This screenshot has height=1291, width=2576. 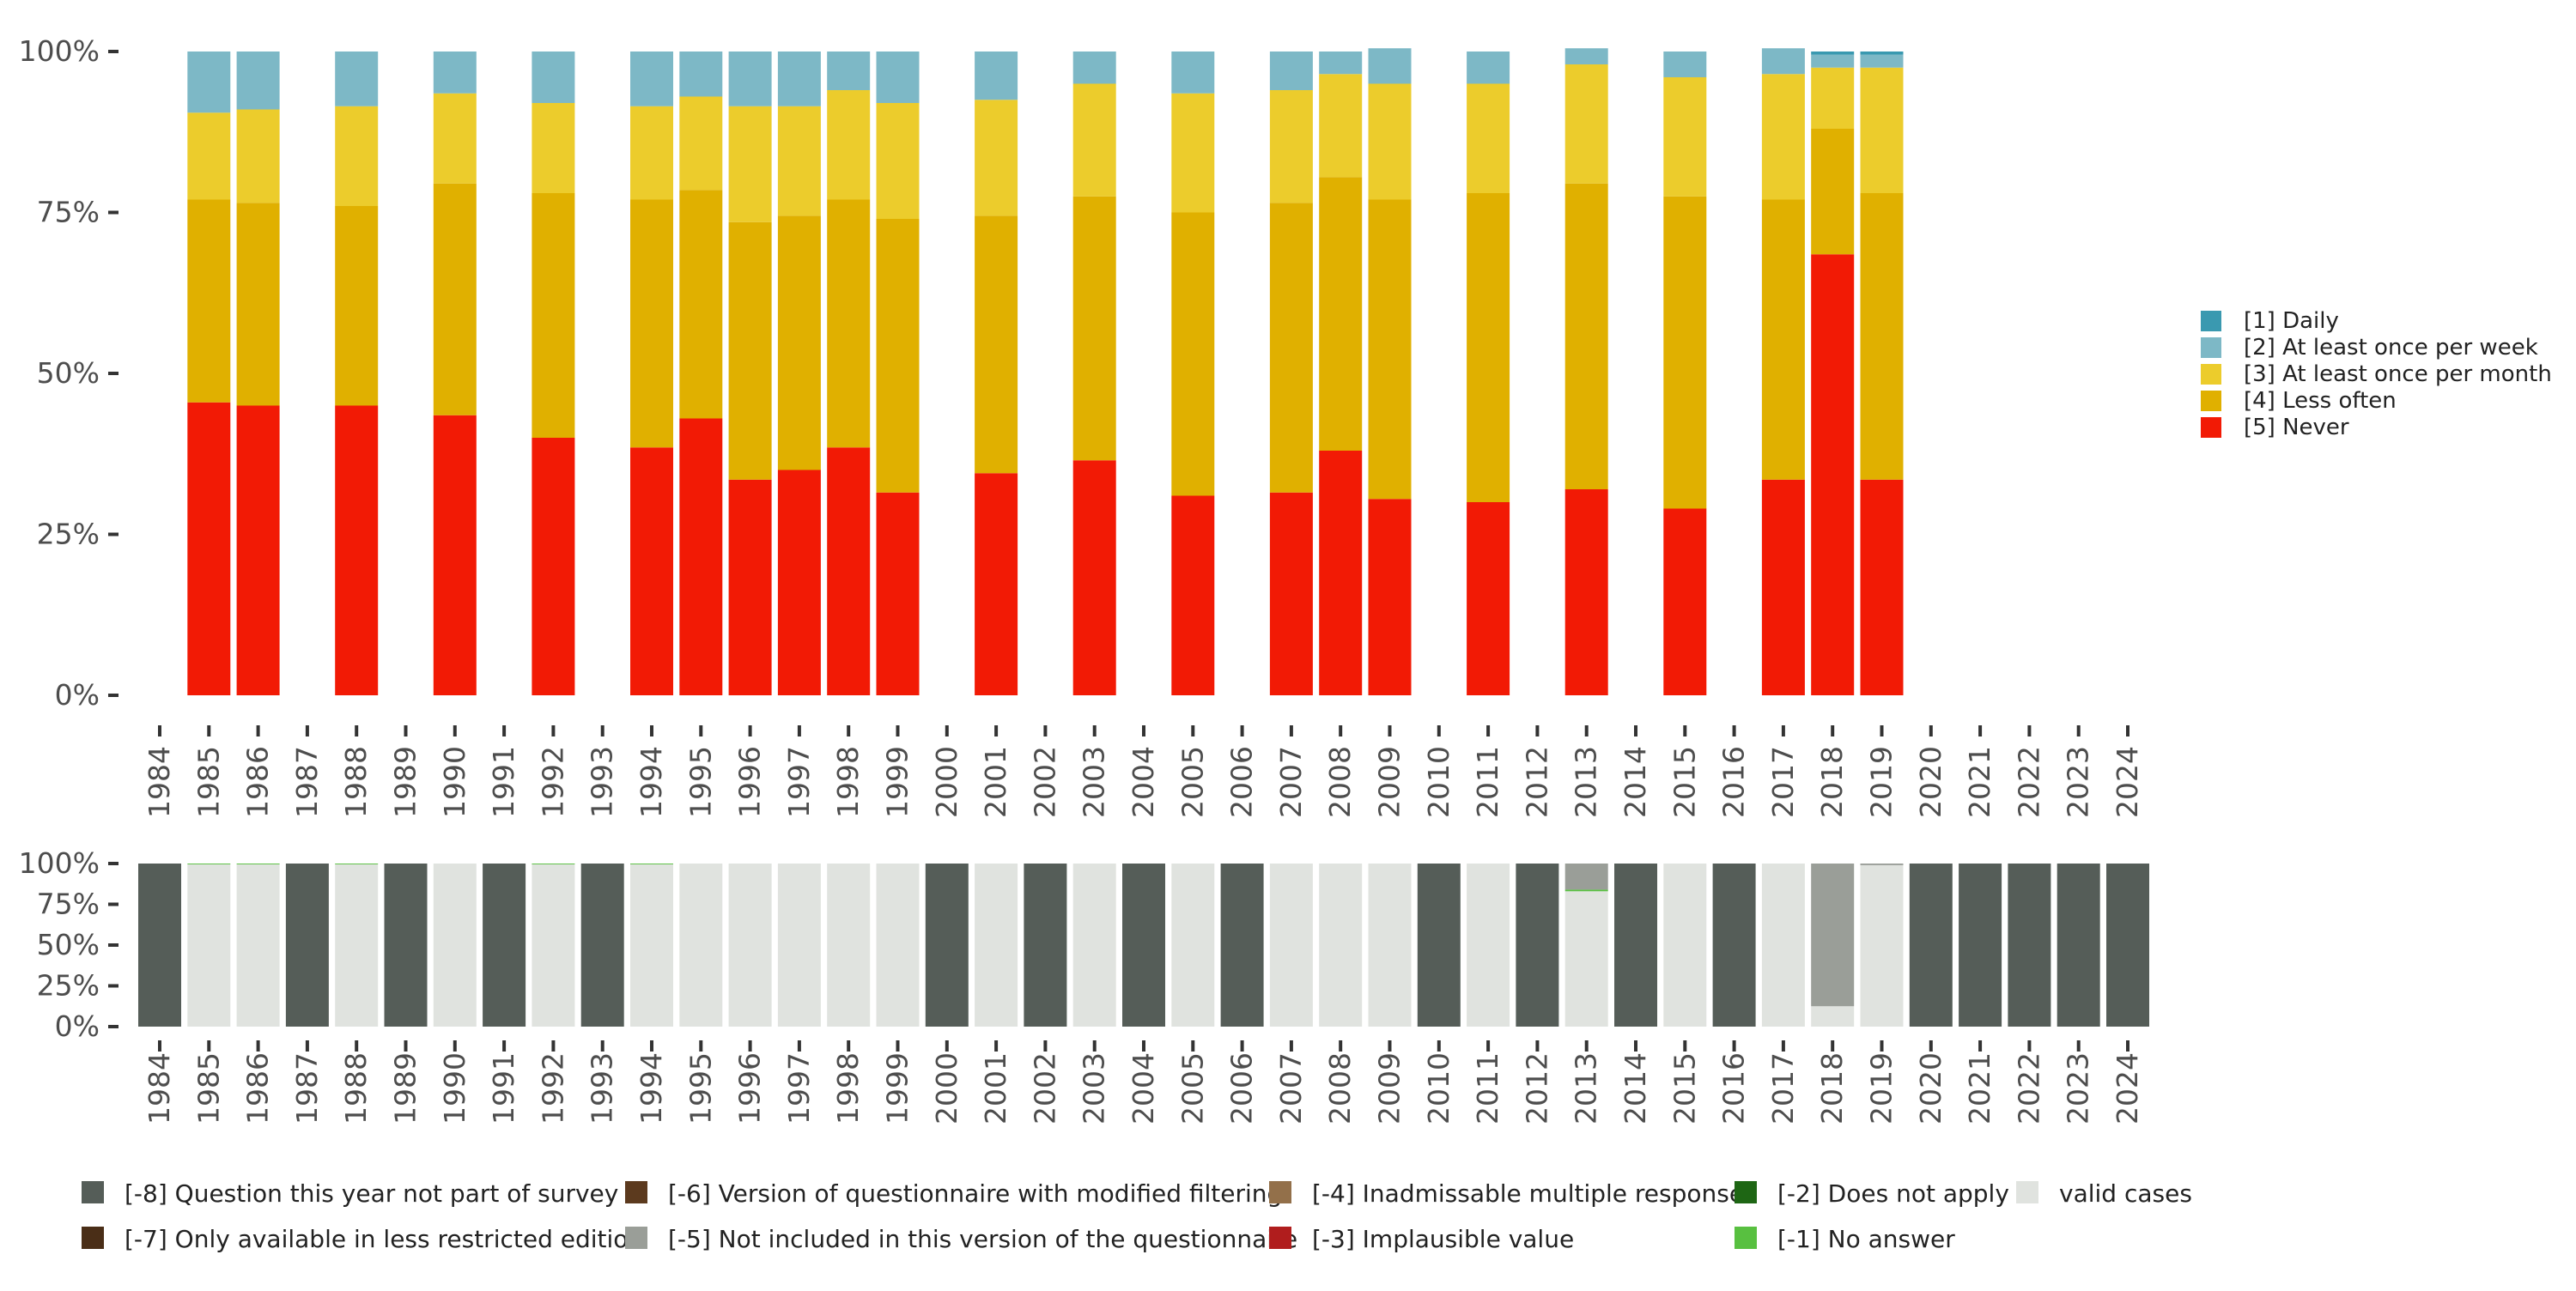 I want to click on x-tick-label: 2015, so click(x=1685, y=1088).